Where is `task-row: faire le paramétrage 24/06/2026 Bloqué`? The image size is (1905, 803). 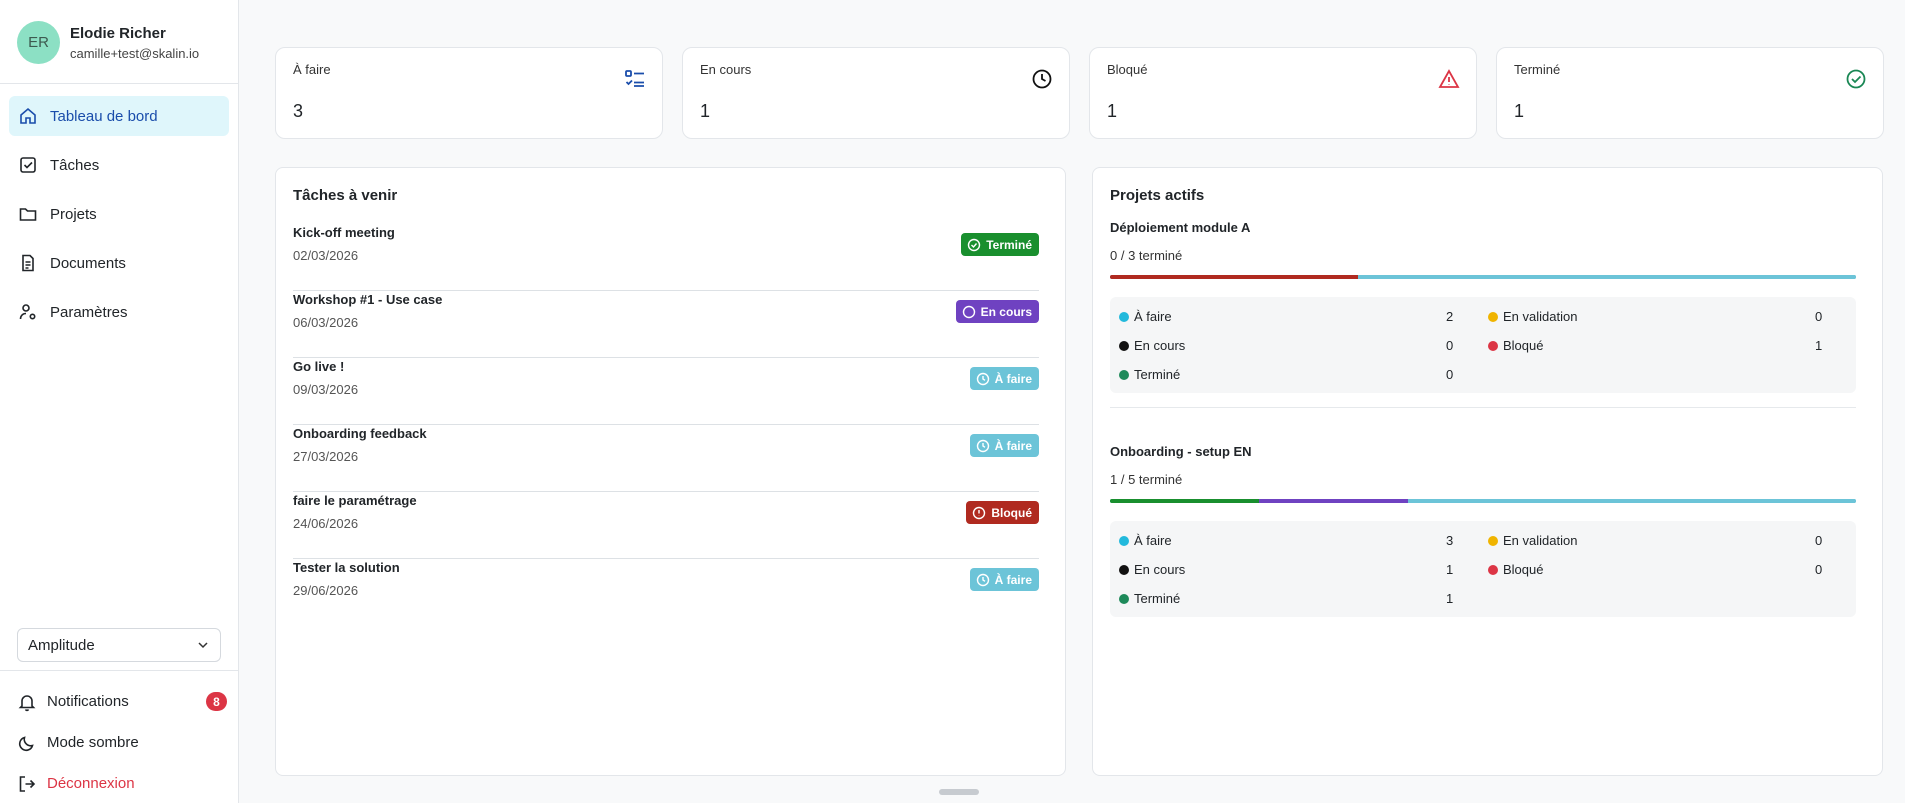
task-row: faire le paramétrage 24/06/2026 Bloqué is located at coordinates (666, 525).